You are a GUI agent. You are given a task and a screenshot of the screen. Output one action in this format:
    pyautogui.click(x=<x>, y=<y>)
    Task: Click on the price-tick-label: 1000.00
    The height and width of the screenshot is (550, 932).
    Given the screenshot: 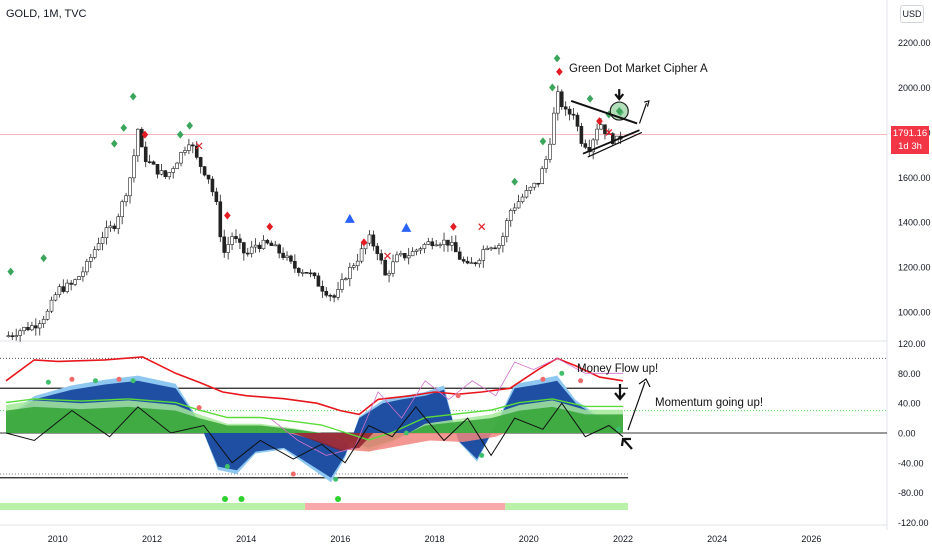 What is the action you would take?
    pyautogui.click(x=914, y=313)
    